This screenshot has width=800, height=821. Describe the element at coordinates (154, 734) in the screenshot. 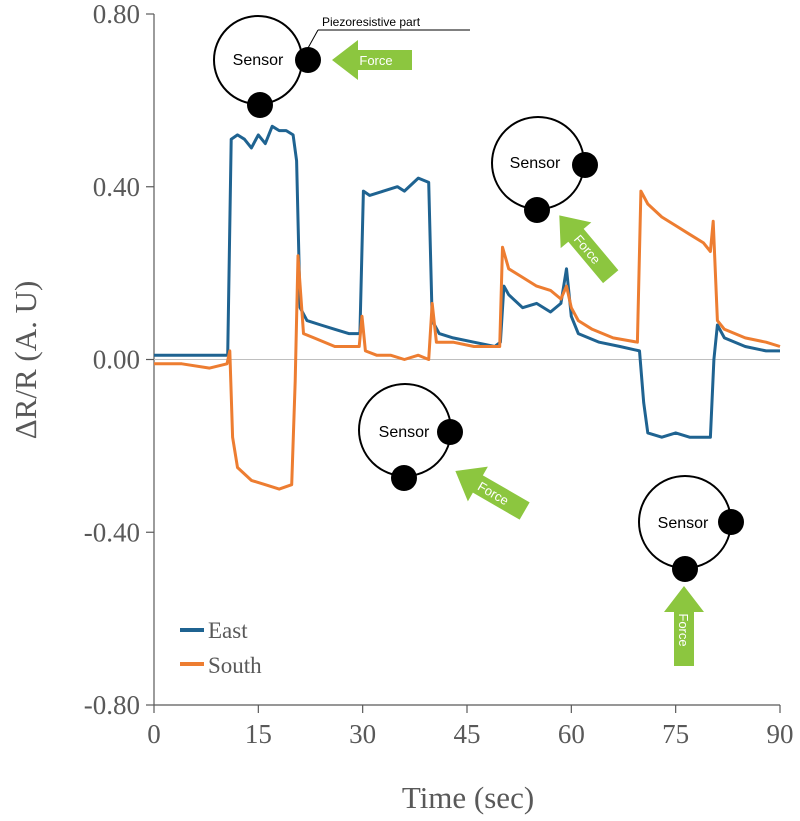

I see `x-tick-label: 0` at that location.